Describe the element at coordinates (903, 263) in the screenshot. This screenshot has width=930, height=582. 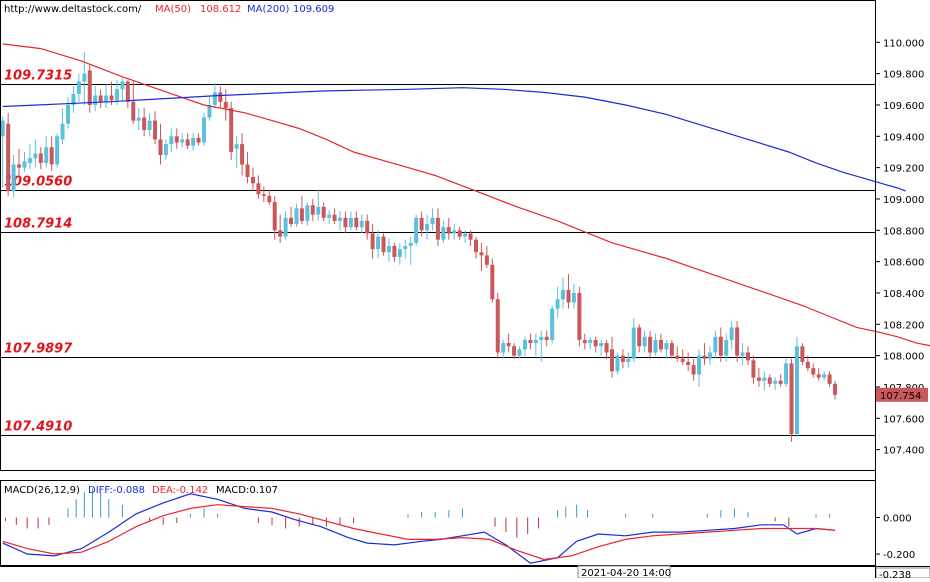
I see `y-axis-tick-label: 108.600` at that location.